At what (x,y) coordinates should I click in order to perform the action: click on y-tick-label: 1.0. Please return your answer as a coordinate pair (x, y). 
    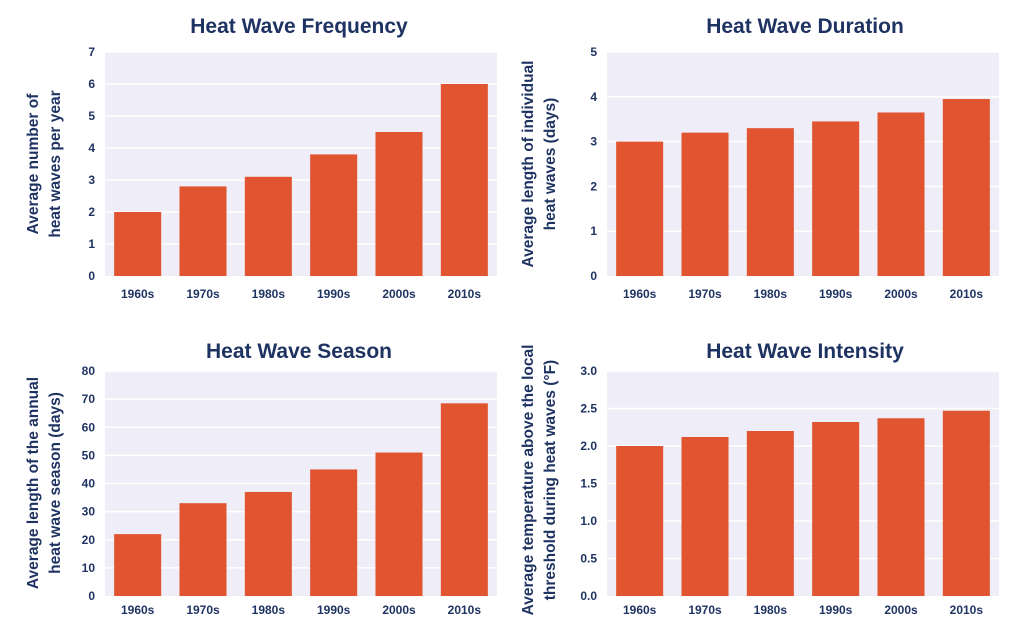
    Looking at the image, I should click on (588, 521).